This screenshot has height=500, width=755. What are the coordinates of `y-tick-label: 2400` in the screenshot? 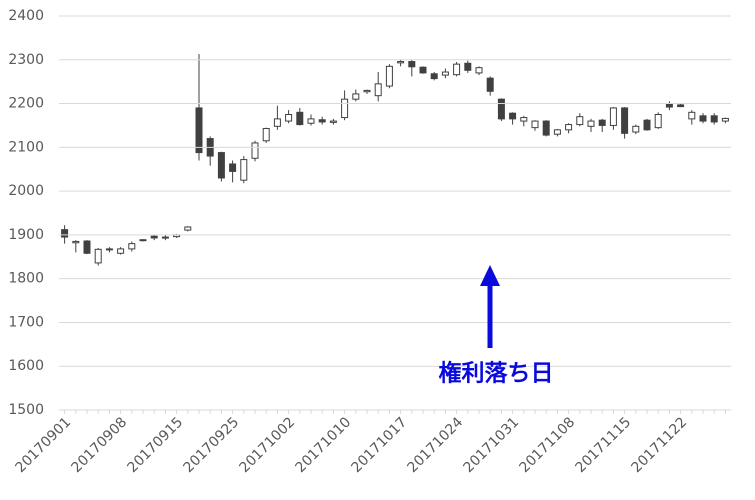 It's located at (26, 16).